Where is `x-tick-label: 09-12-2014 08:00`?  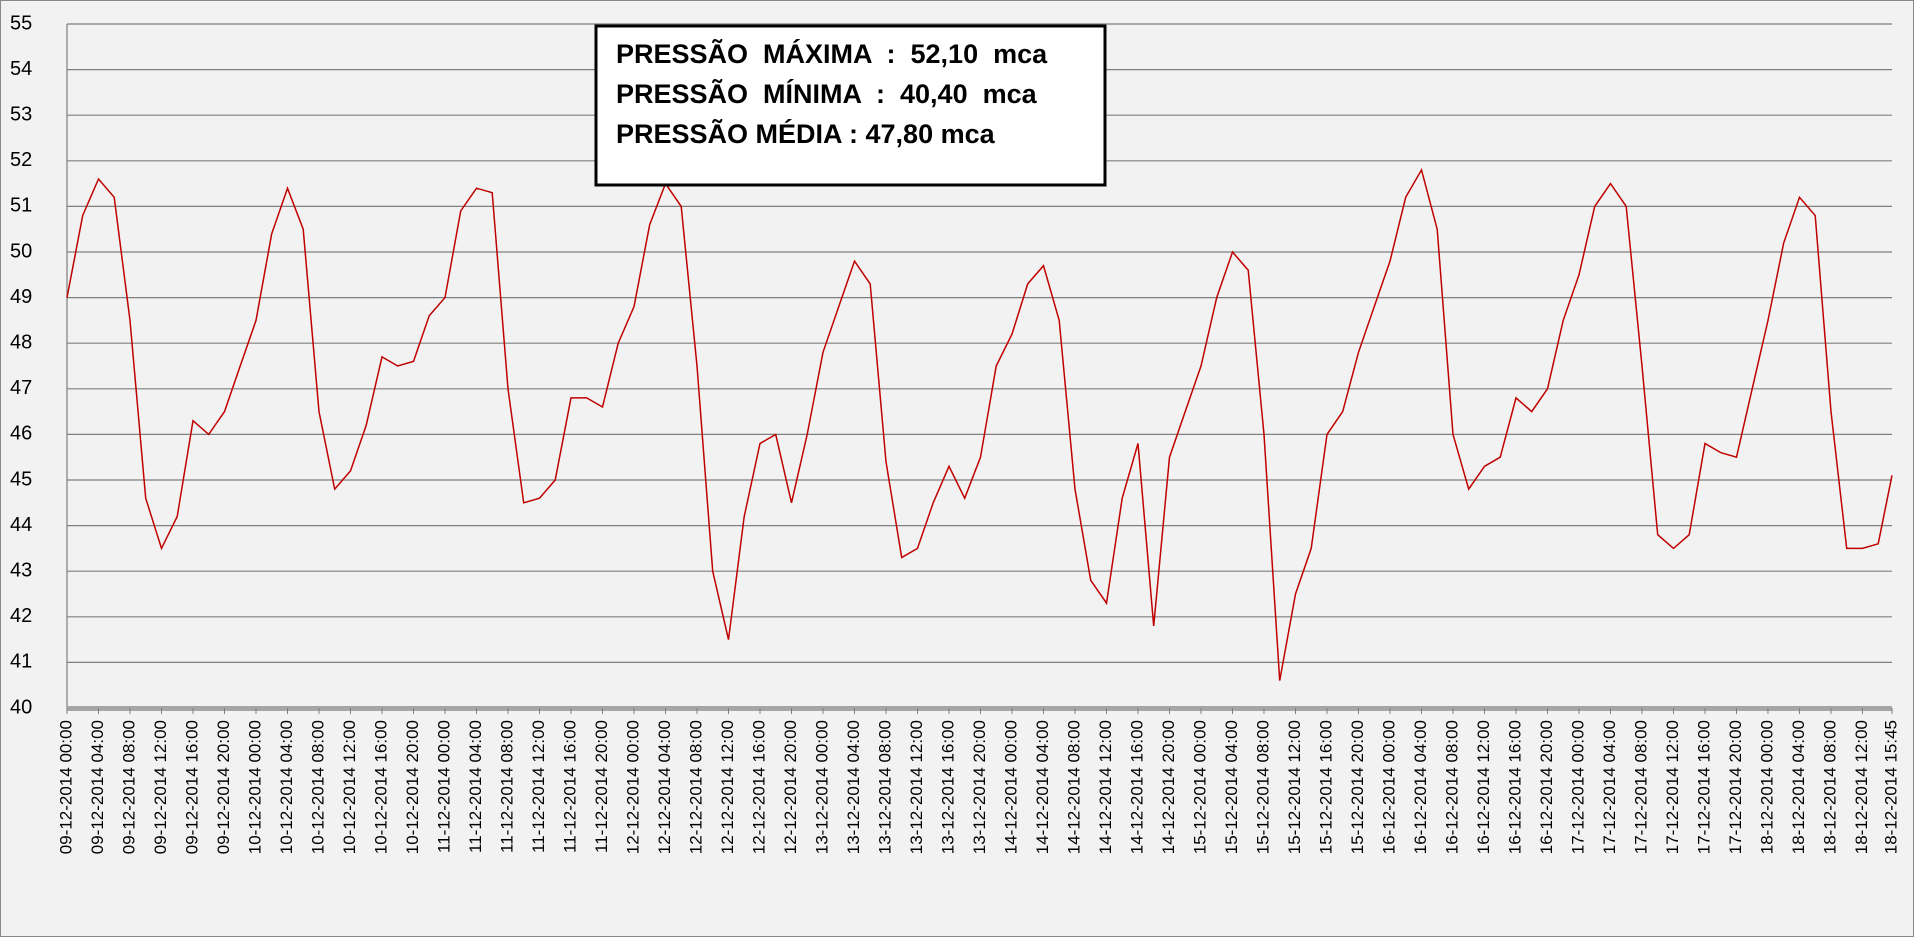 x-tick-label: 09-12-2014 08:00 is located at coordinates (128, 787).